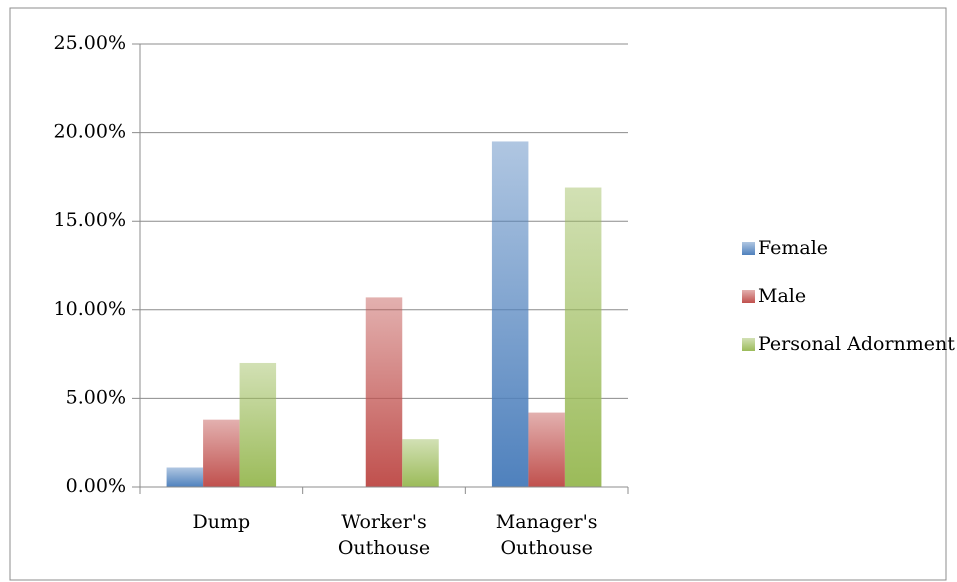 The width and height of the screenshot is (957, 582). I want to click on y-tick-label: 15.00%, so click(90, 220).